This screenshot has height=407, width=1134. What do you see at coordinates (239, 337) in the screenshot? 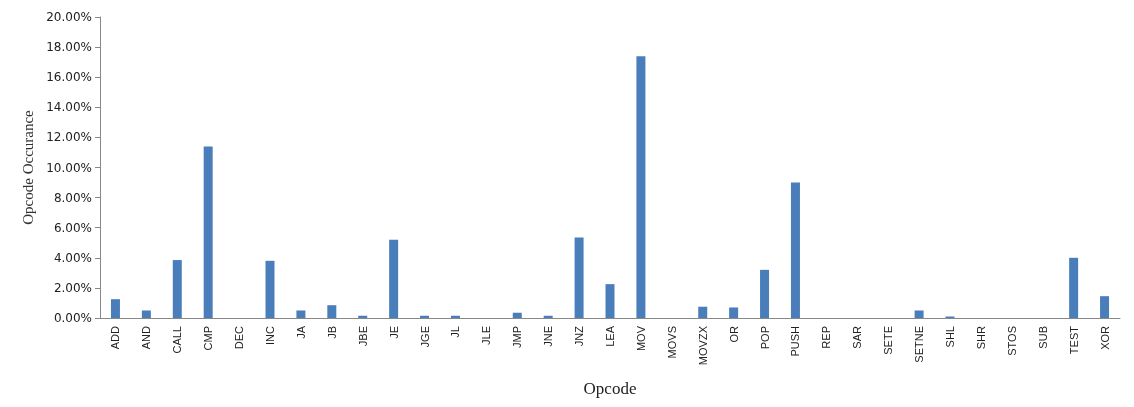
I see `x-tick-label: DEC` at bounding box center [239, 337].